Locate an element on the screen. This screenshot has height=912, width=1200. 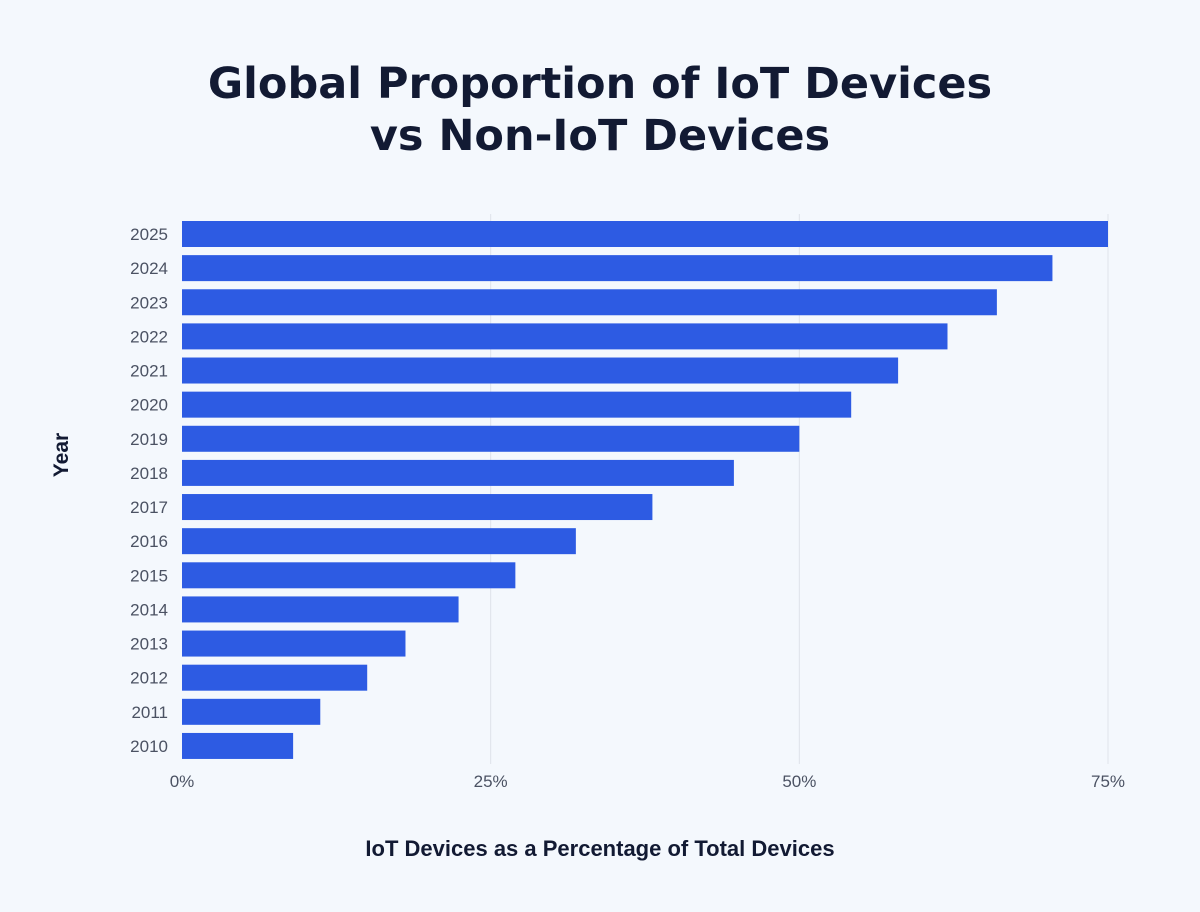
chart-title-line-2: vs Non-IoT Devices is located at coordinates (600, 136).